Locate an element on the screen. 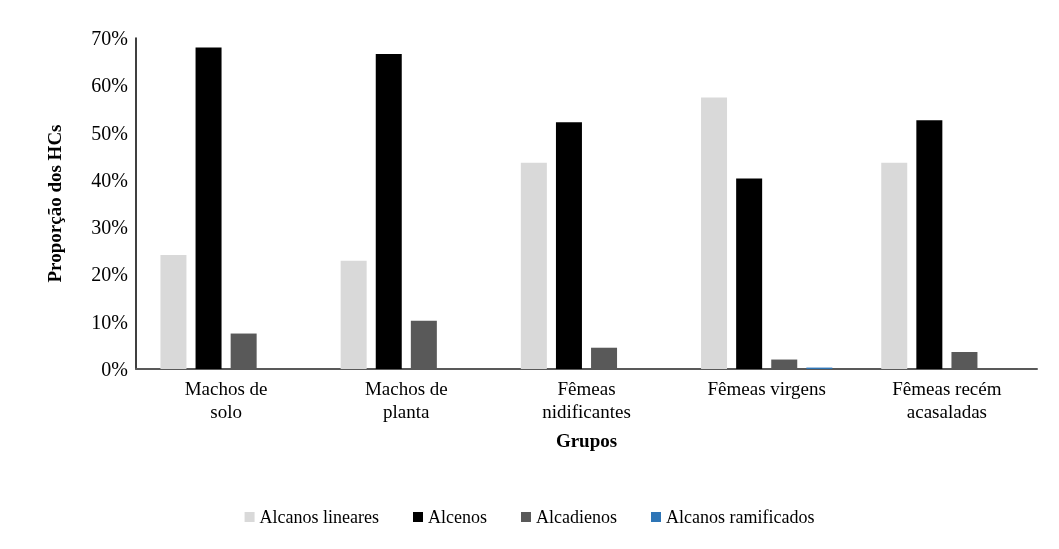  y-tick-label: 30% is located at coordinates (109, 227).